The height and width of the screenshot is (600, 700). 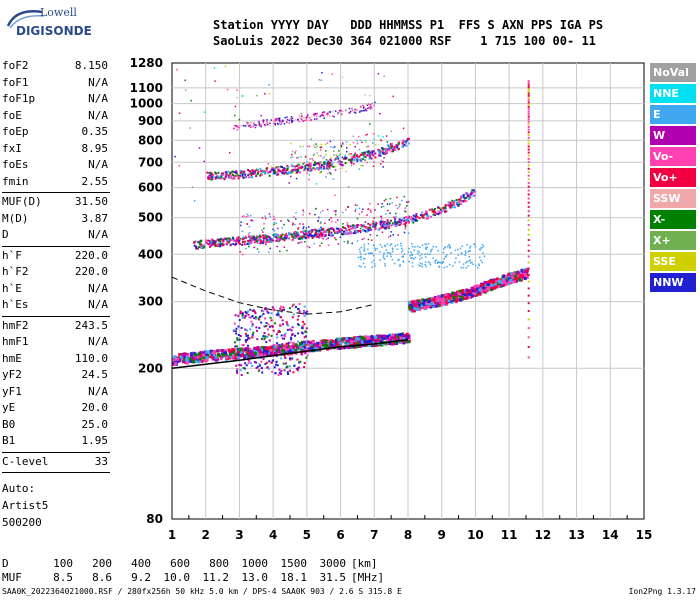 What do you see at coordinates (102, 577) in the screenshot?
I see `table-cell: 8.6` at bounding box center [102, 577].